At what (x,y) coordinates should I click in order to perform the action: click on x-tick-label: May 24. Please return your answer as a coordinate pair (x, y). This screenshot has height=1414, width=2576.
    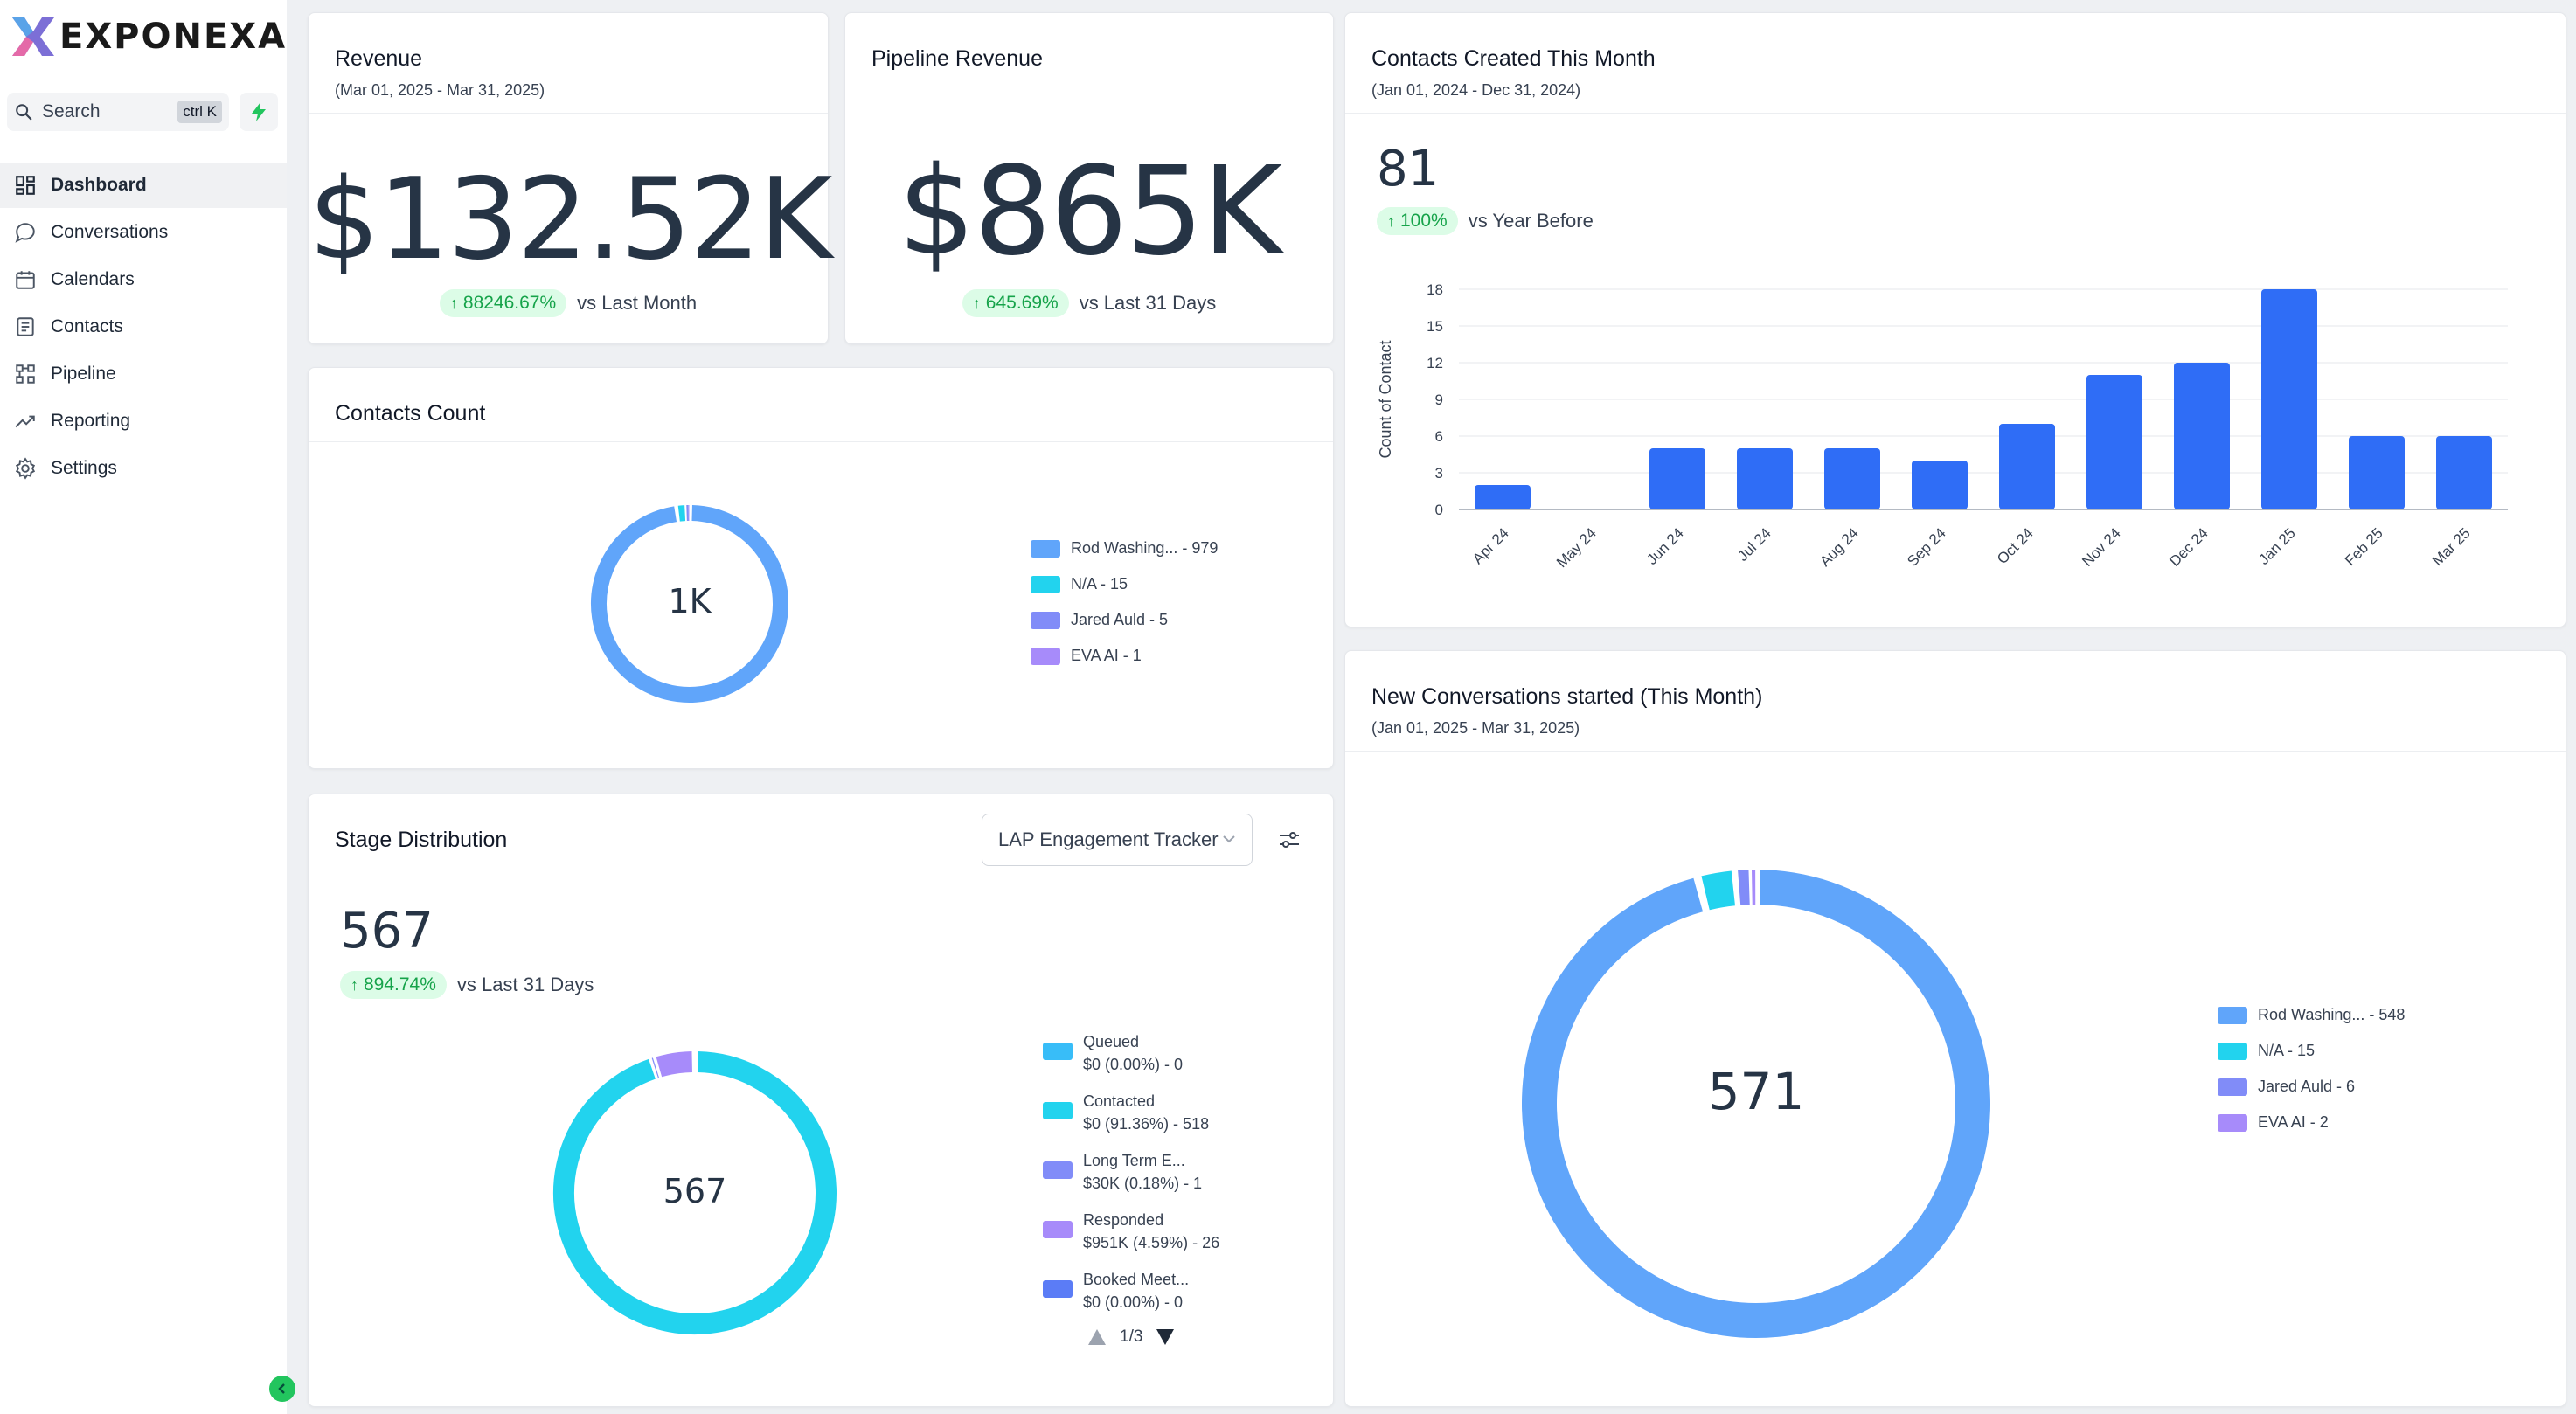
    Looking at the image, I should click on (1576, 547).